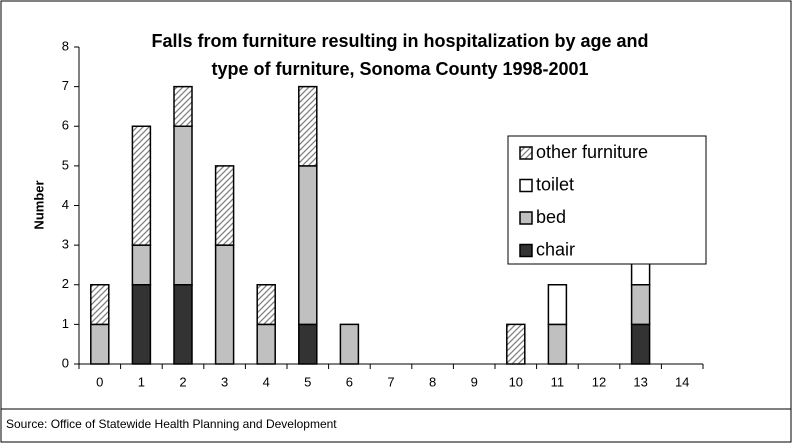  I want to click on x-tick-label: 3, so click(224, 381).